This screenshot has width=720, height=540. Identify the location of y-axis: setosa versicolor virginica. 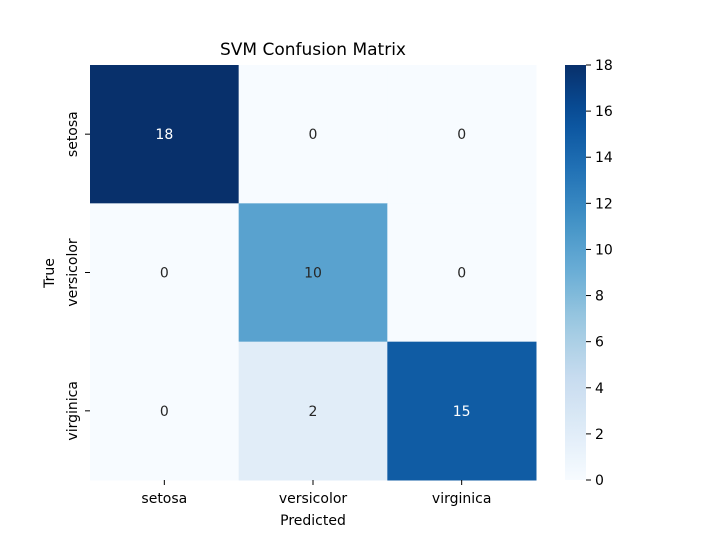
(77, 276).